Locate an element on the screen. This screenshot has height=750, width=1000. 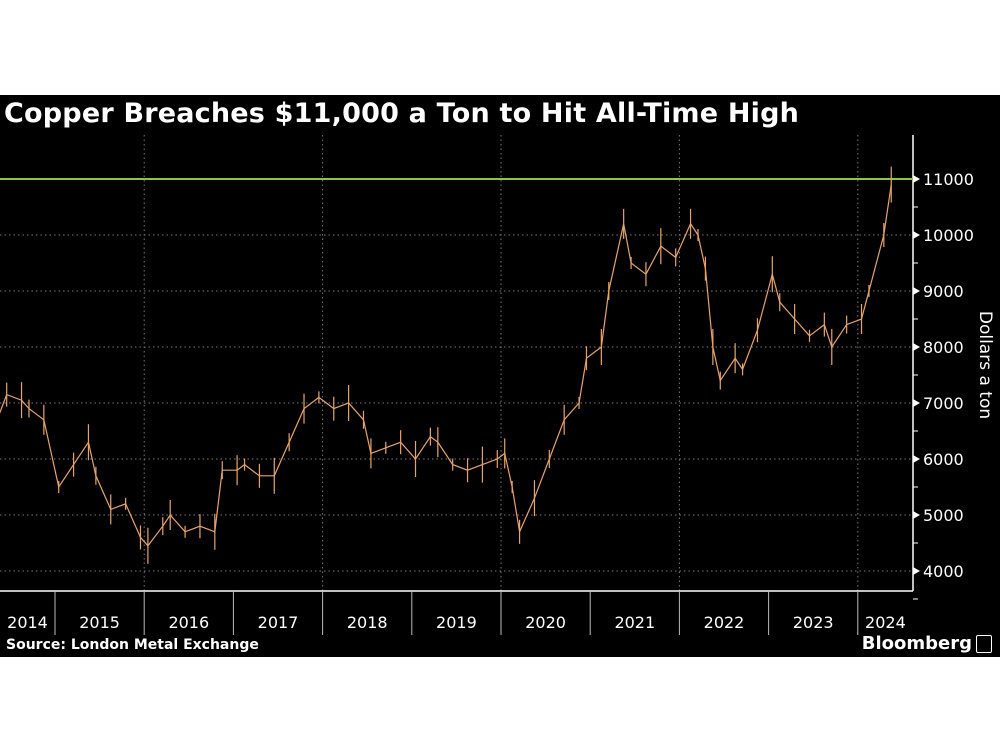
x-tick-label: 2021 is located at coordinates (634, 622).